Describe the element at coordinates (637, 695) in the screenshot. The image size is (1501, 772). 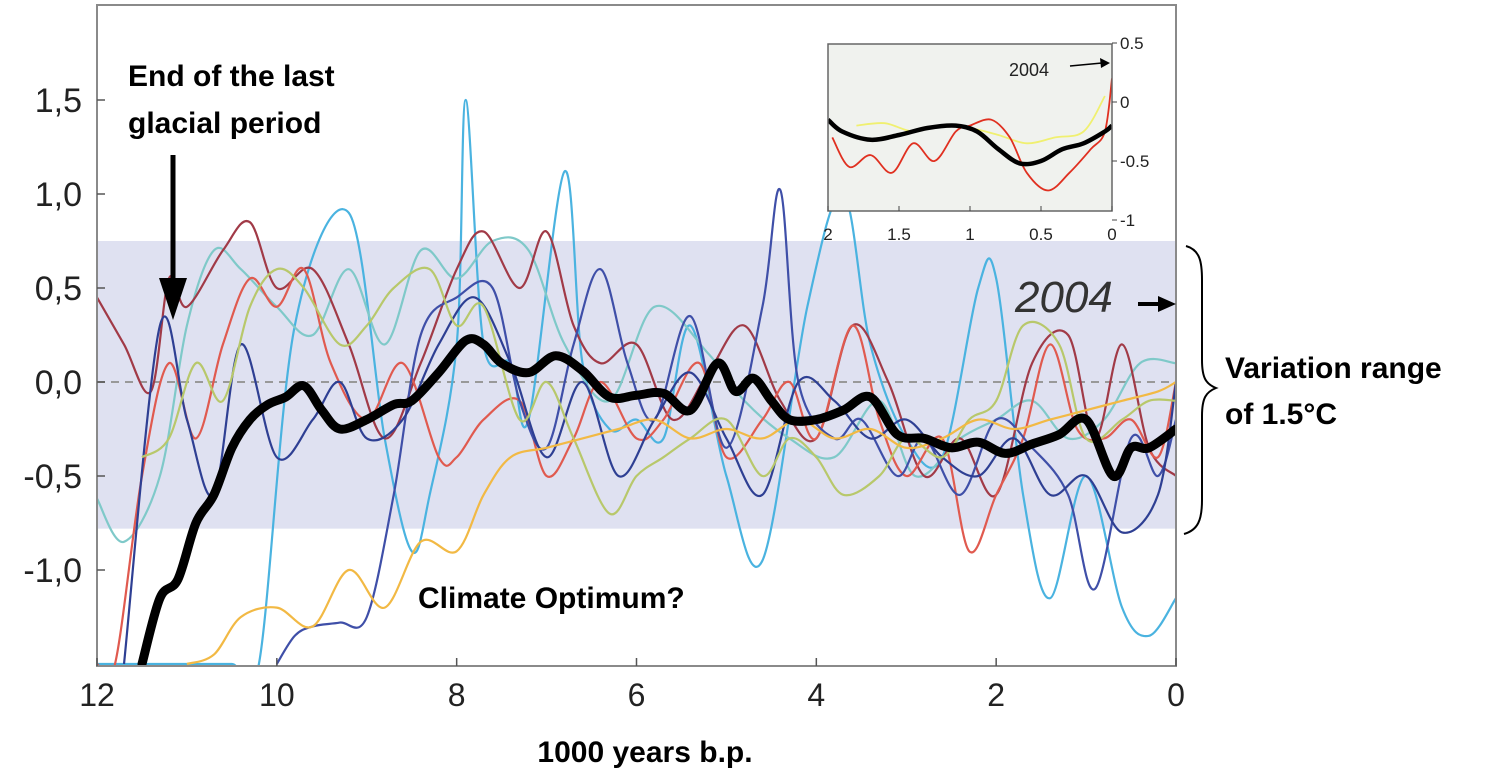
I see `x-tick-label: 6` at that location.